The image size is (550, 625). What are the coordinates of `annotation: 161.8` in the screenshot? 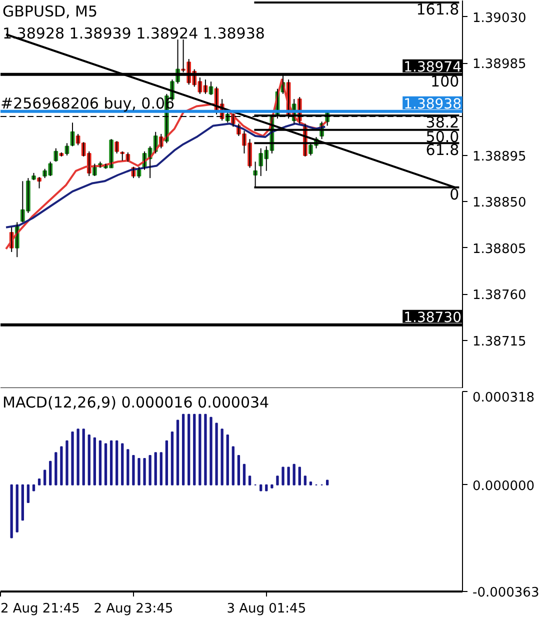 It's located at (438, 9).